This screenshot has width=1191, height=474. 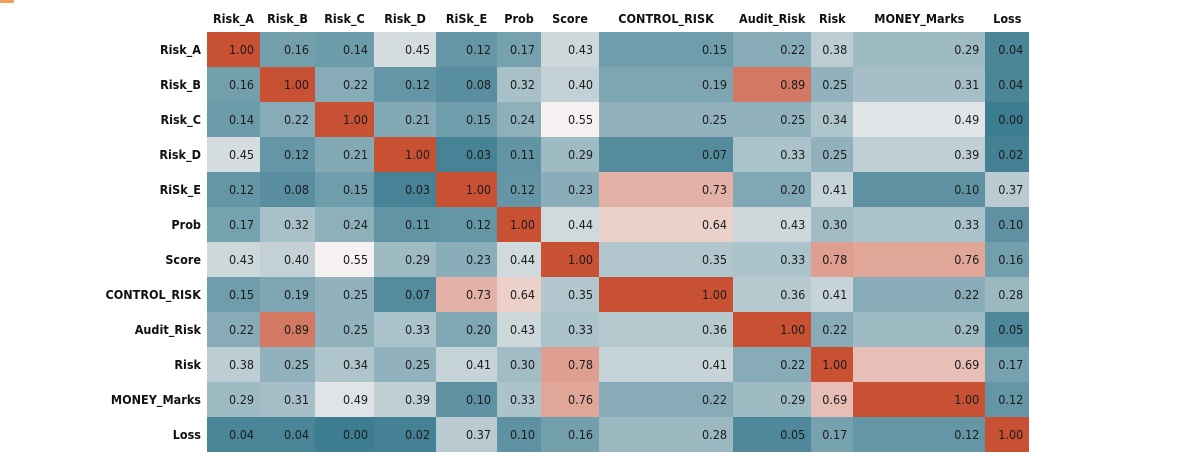 What do you see at coordinates (135, 329) in the screenshot?
I see `row-header: Audit_Risk` at bounding box center [135, 329].